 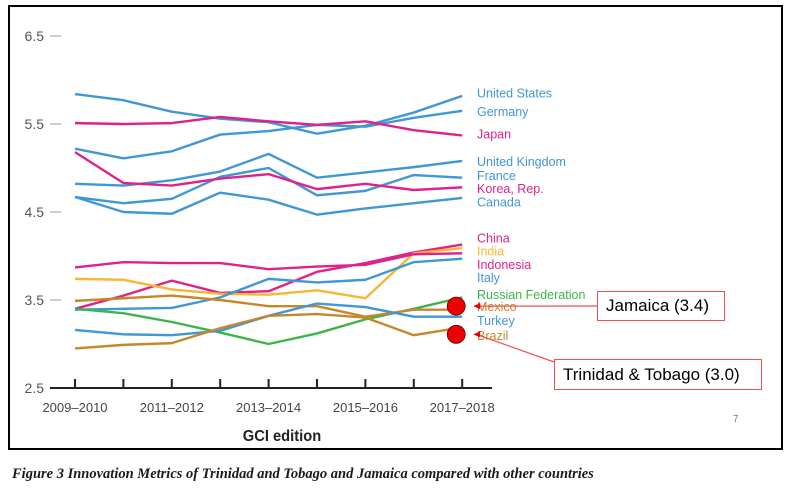 I want to click on page-number: 7, so click(x=736, y=419).